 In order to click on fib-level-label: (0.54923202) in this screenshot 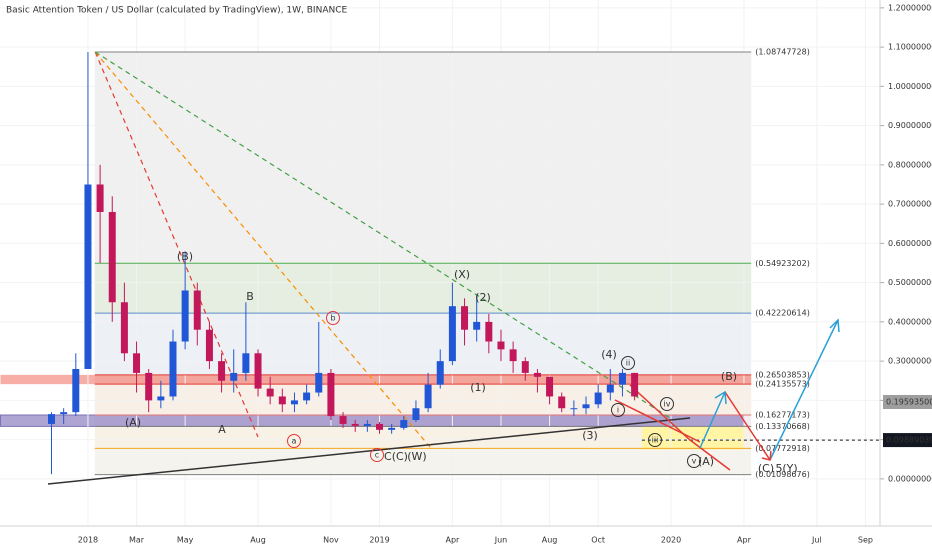, I will do `click(782, 263)`.